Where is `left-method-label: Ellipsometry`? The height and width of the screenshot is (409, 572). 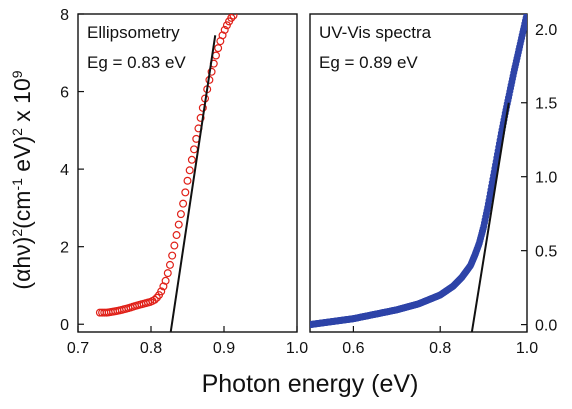
left-method-label: Ellipsometry is located at coordinates (133, 32).